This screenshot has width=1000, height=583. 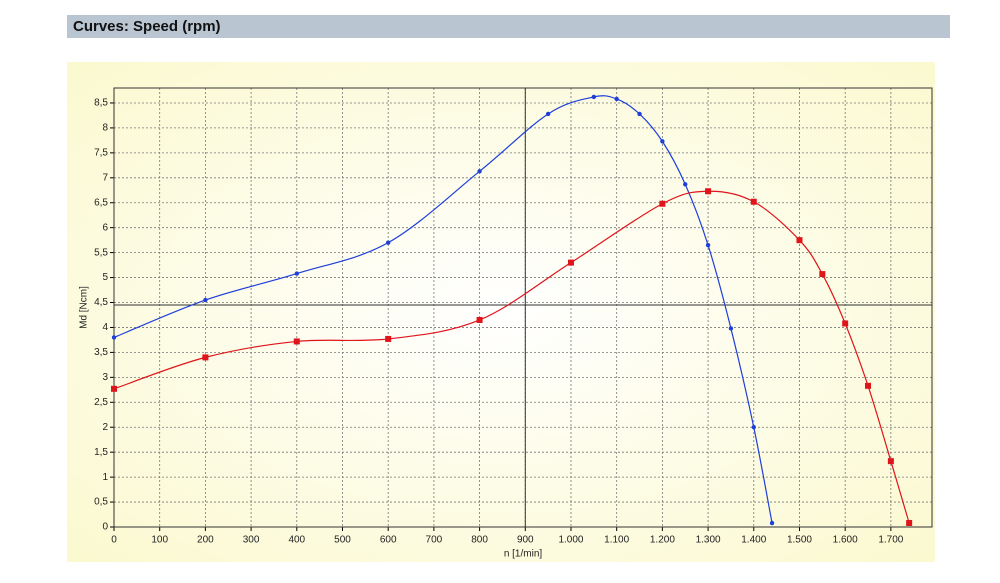 What do you see at coordinates (662, 540) in the screenshot?
I see `x-tick-label: 1.200` at bounding box center [662, 540].